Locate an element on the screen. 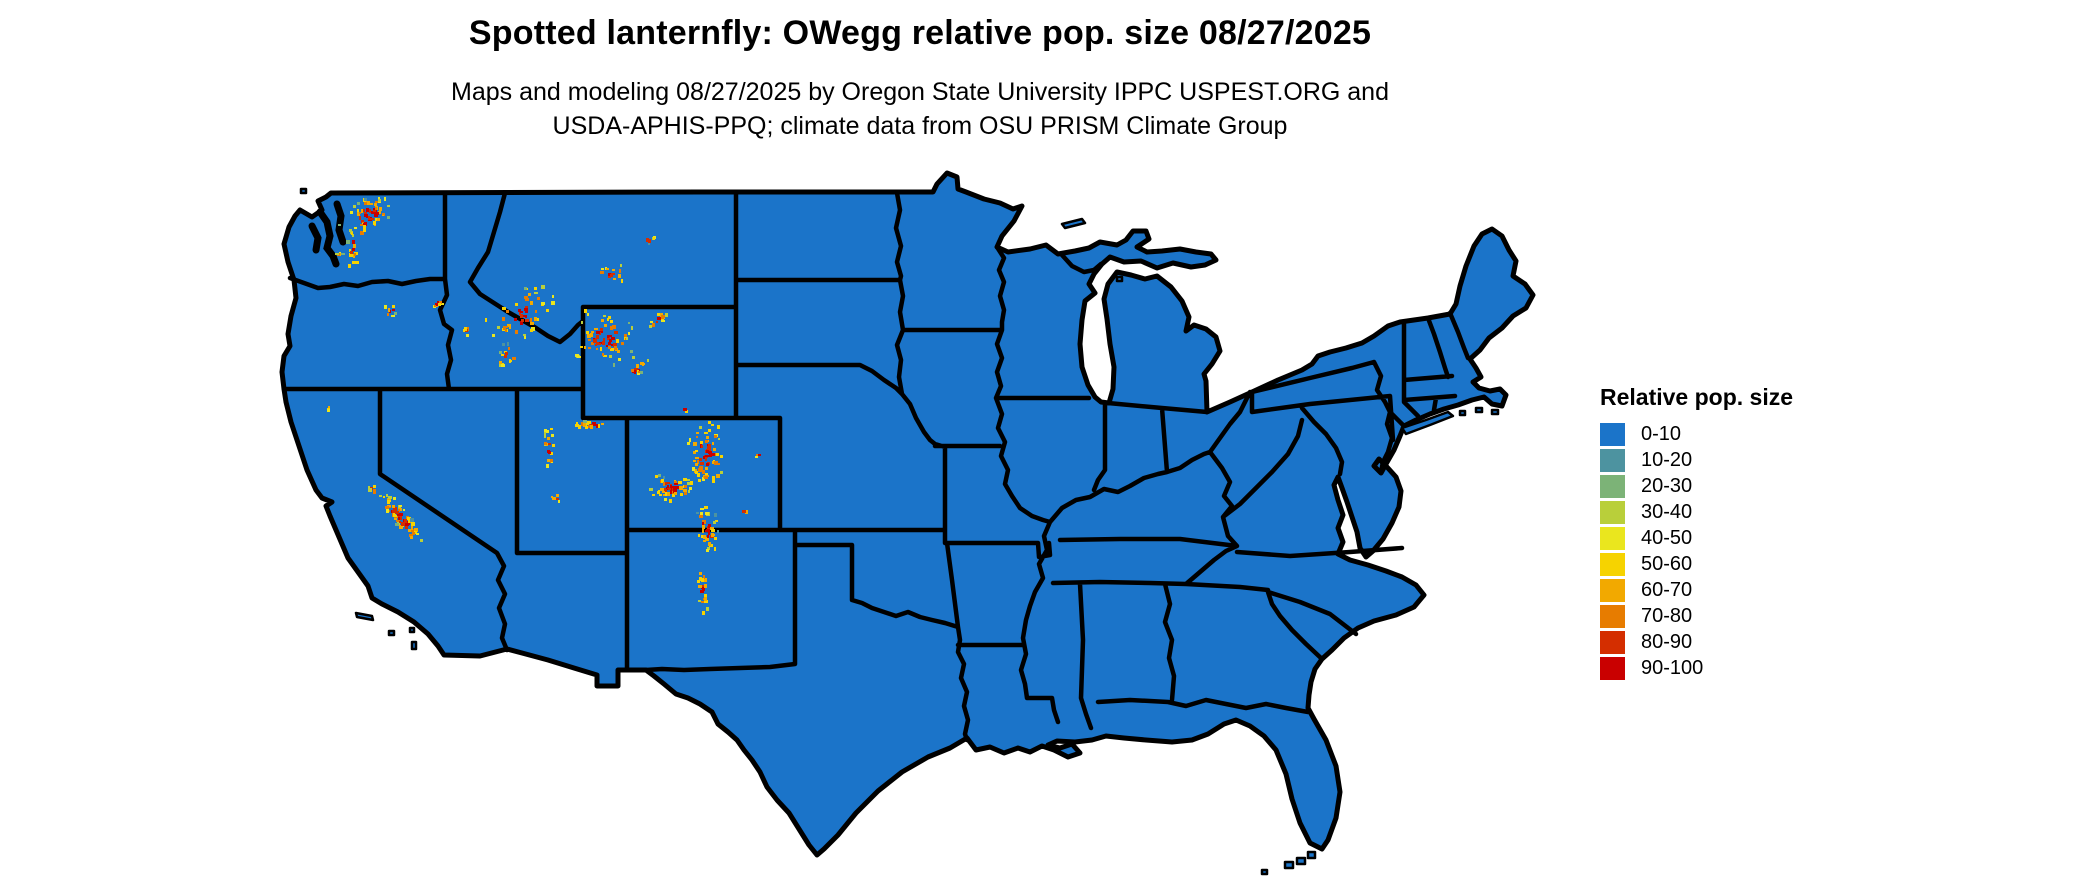 This screenshot has width=2100, height=892. hotspot-greater-yellowstone-wy is located at coordinates (605, 338).